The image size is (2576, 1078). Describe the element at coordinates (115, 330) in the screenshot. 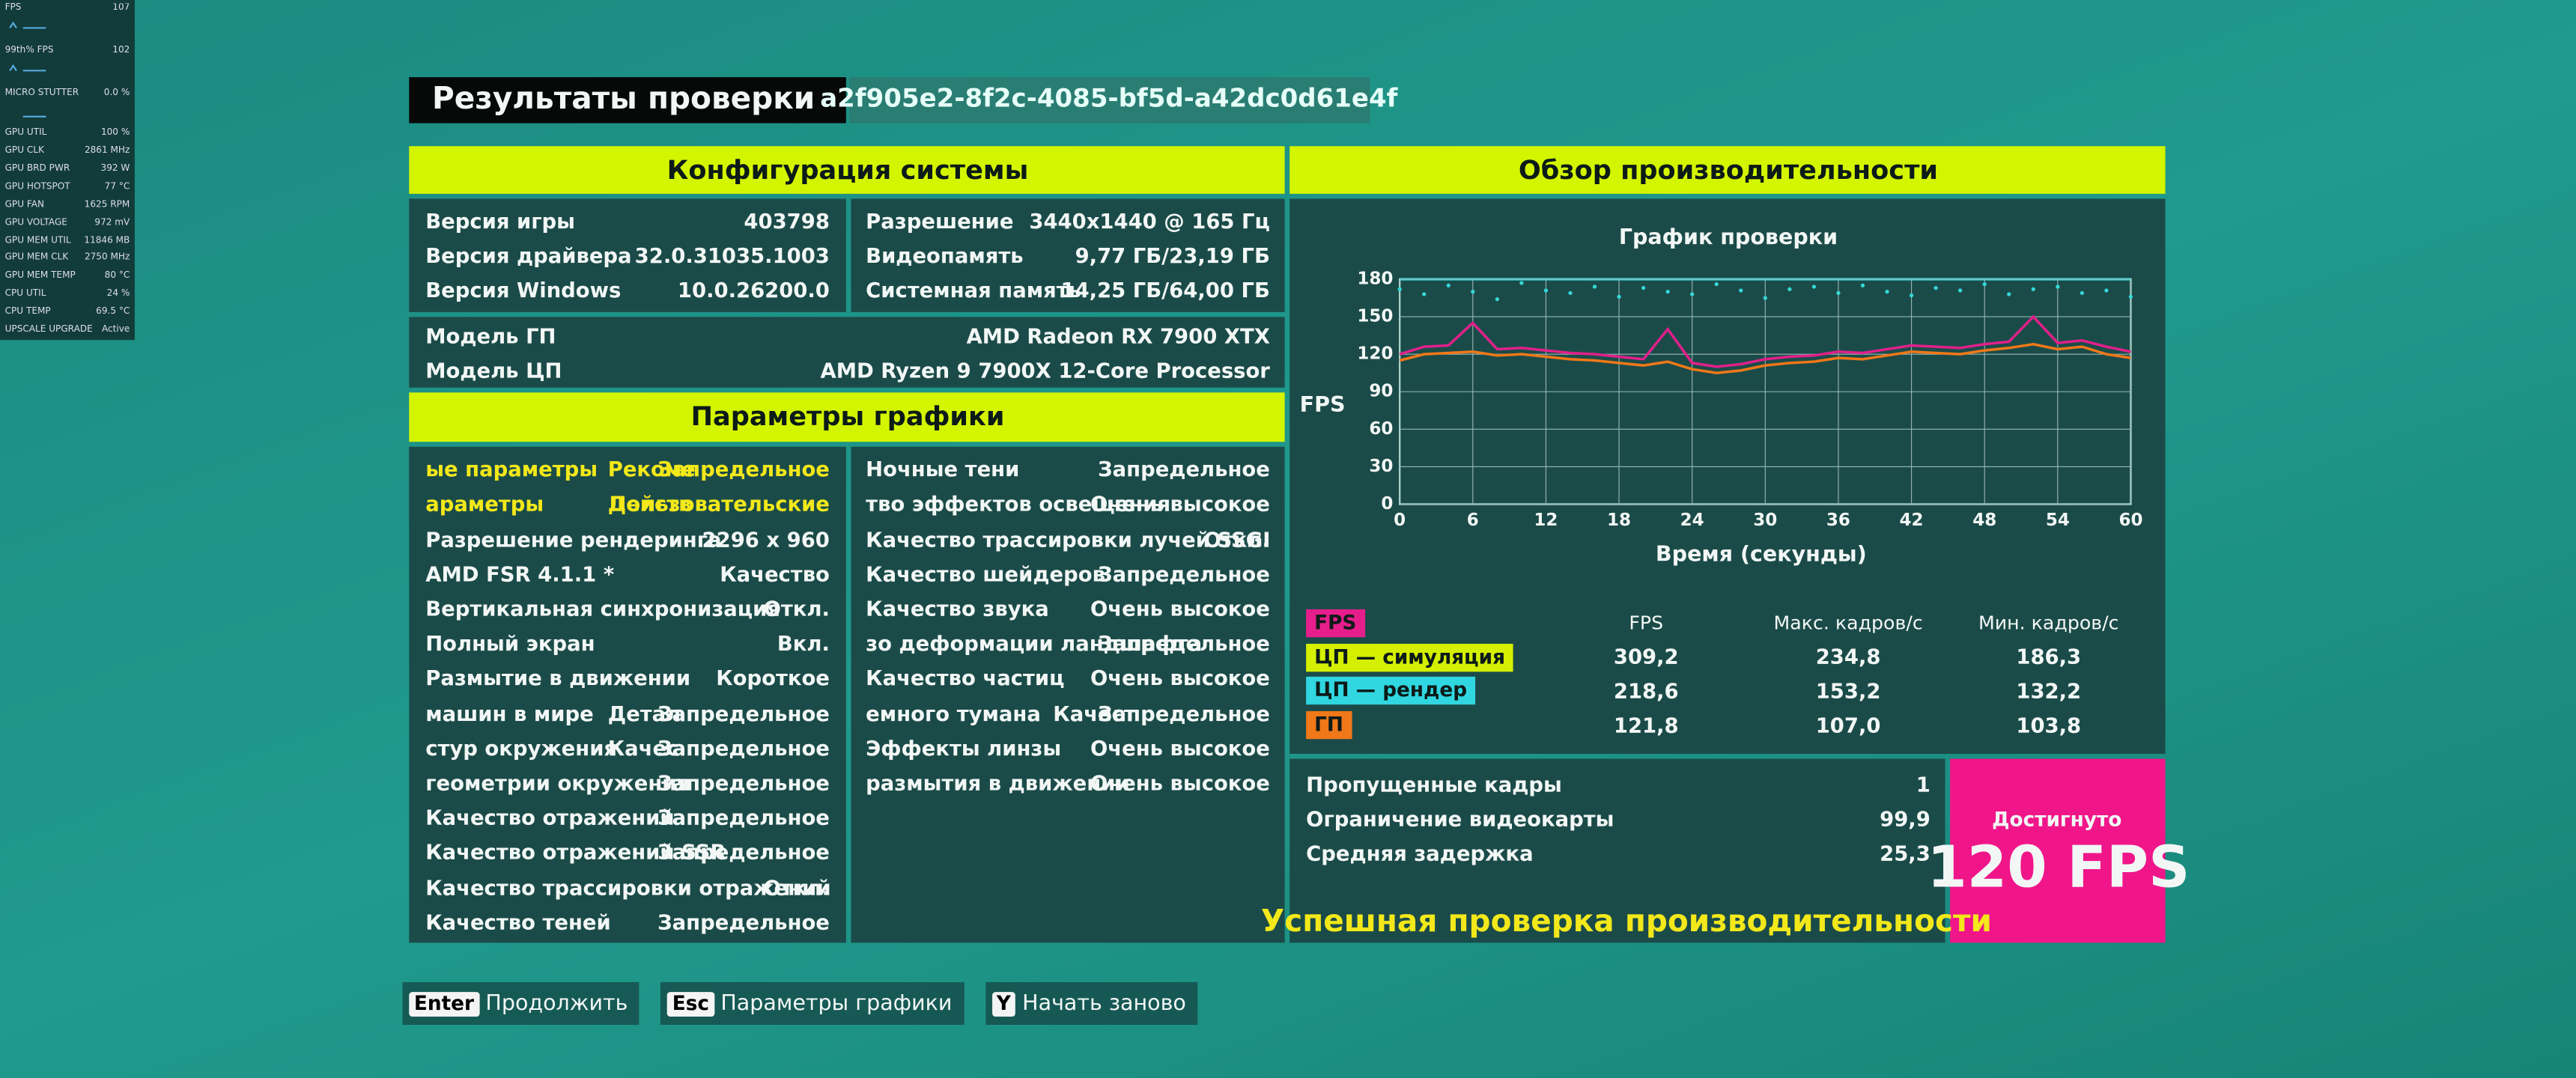

I see `overlay-value: Active` at that location.